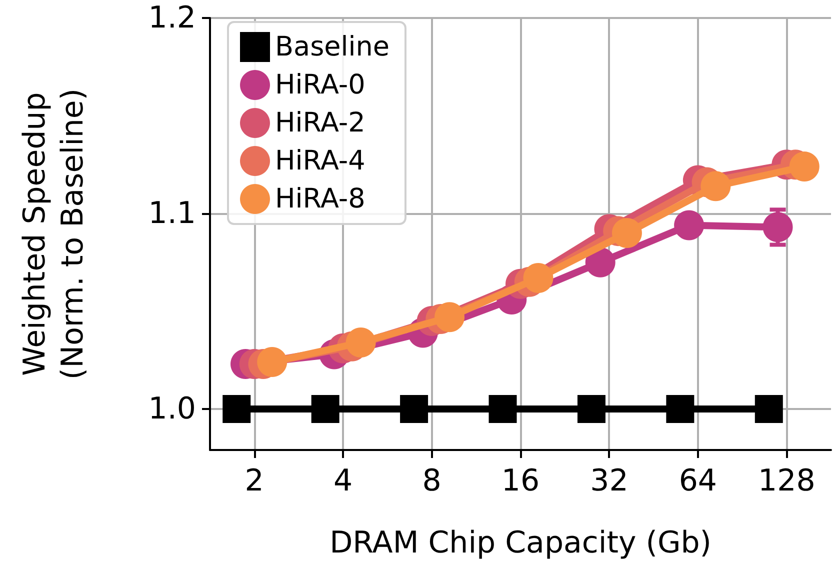  What do you see at coordinates (172, 18) in the screenshot?
I see `y-tick-label: 1.2` at bounding box center [172, 18].